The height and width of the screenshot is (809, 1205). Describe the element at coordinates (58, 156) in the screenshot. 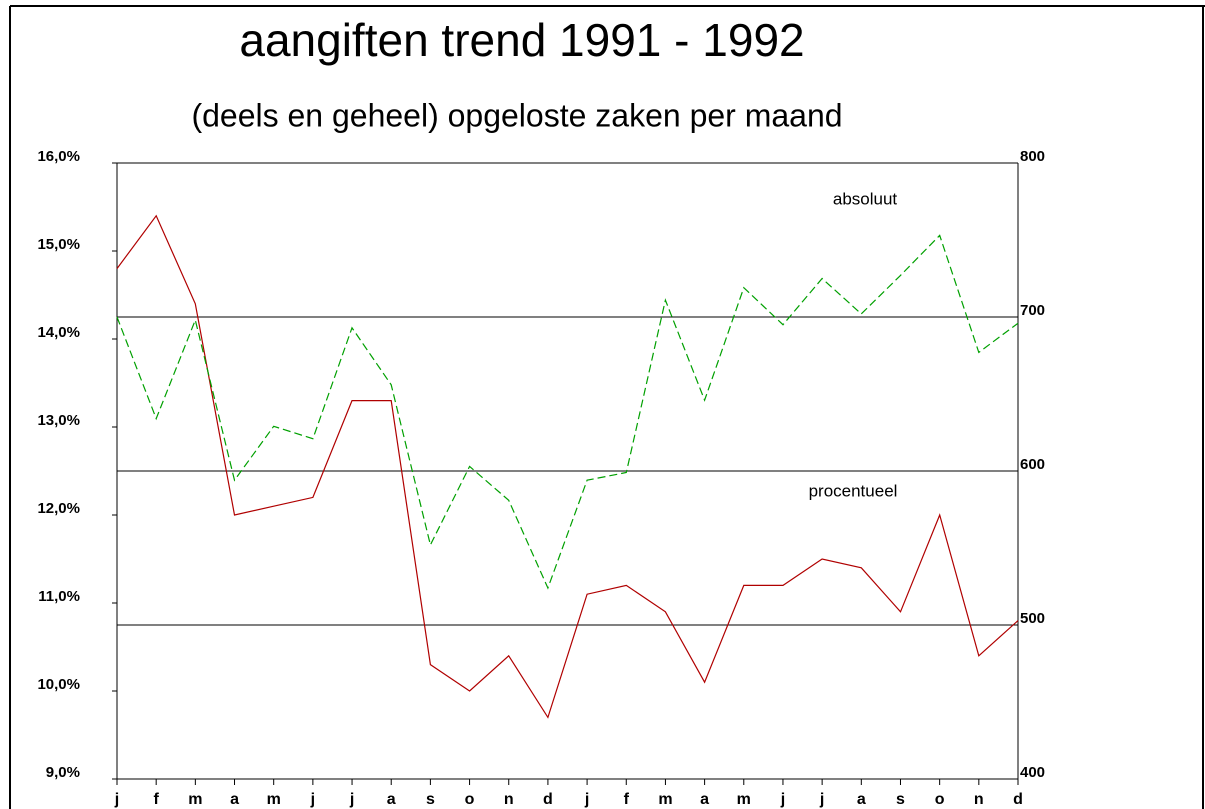

I see `y-tick-label: 16,0%` at that location.